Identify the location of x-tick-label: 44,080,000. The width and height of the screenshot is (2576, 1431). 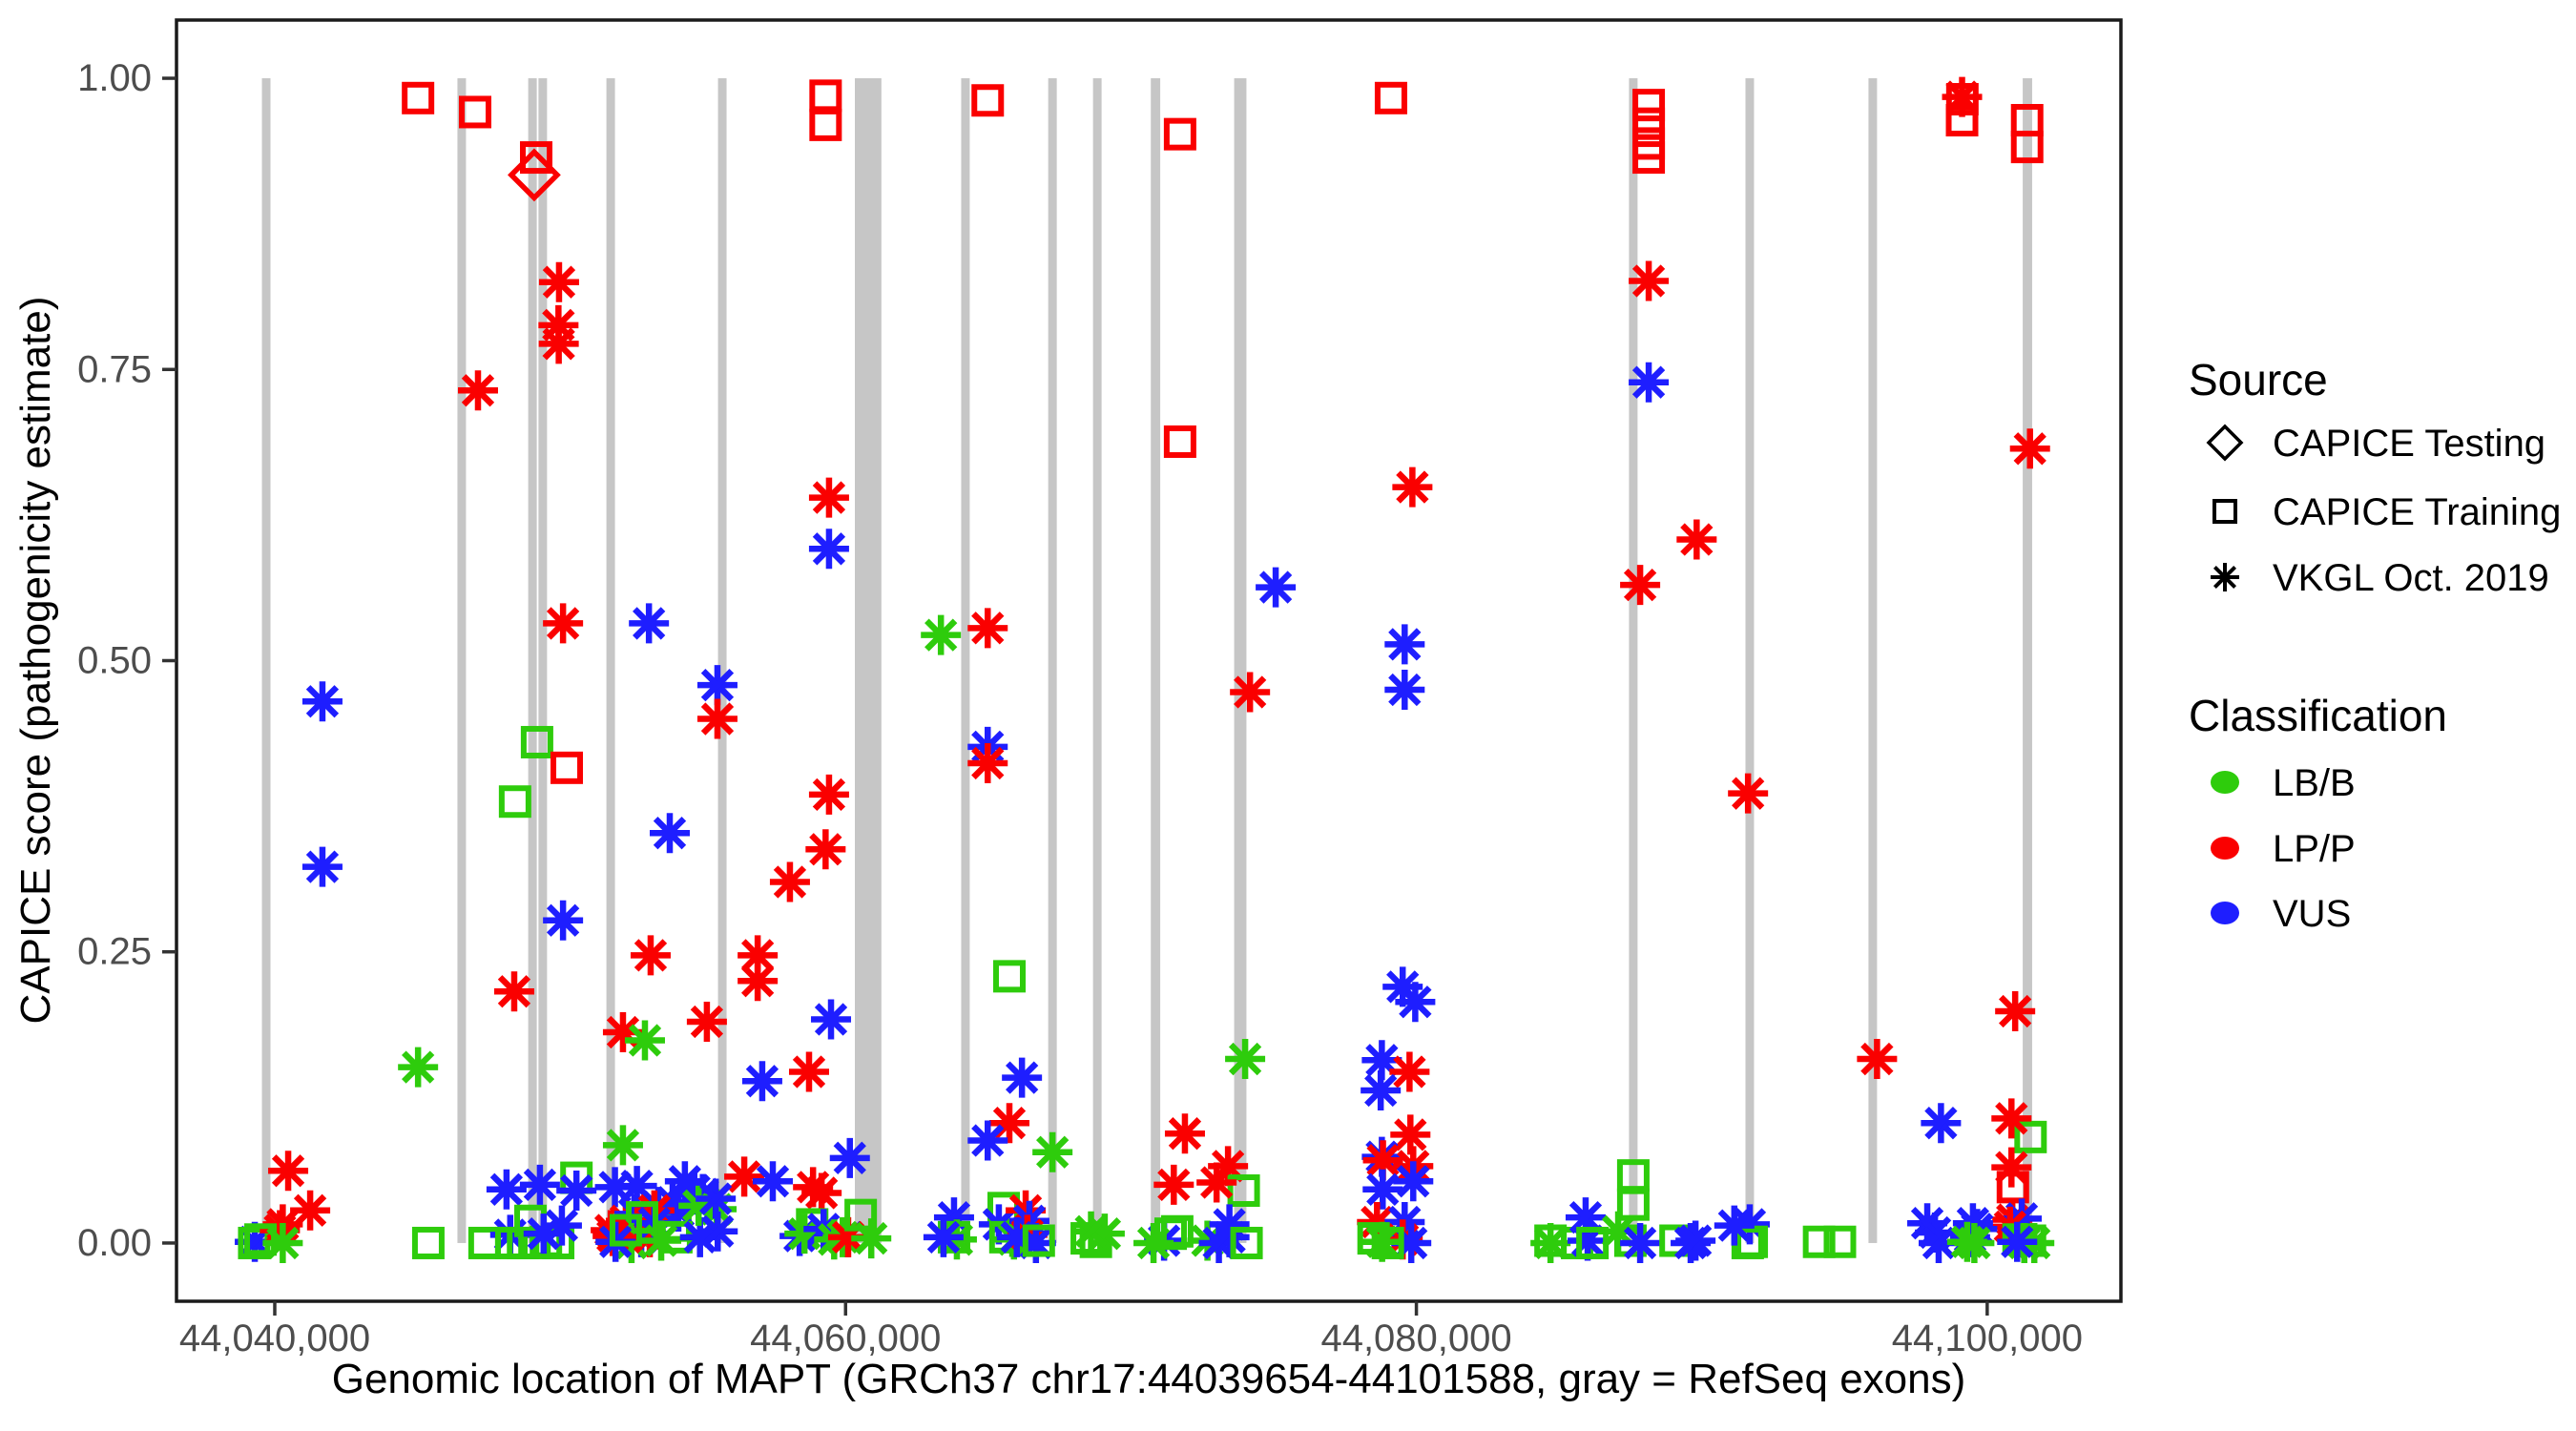
(1415, 1338).